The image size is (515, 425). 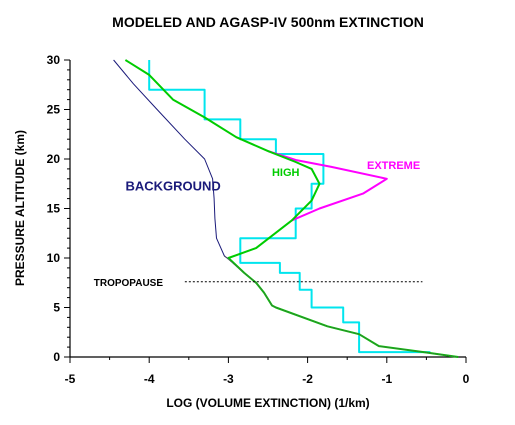 I want to click on y-tick-label: 10, so click(x=54, y=258).